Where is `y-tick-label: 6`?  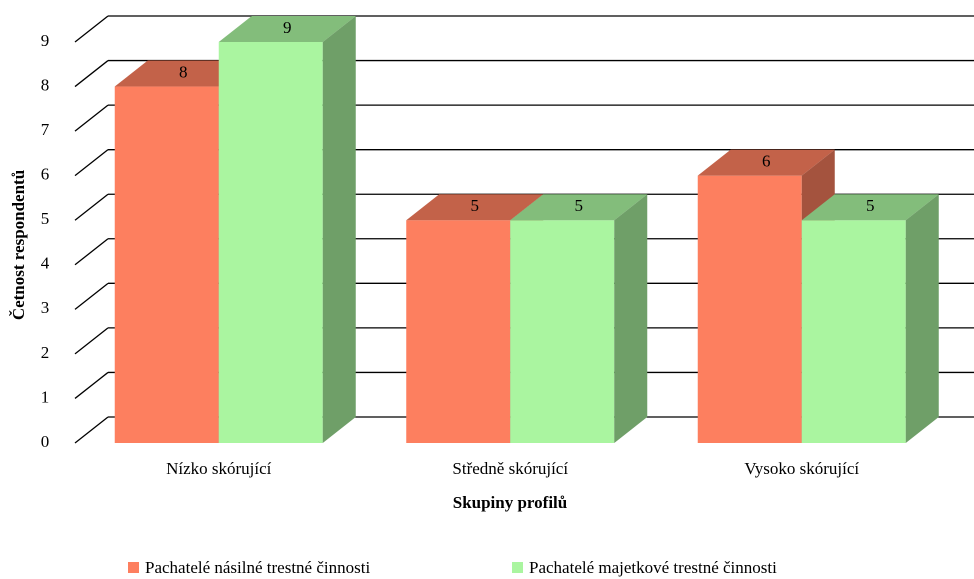
y-tick-label: 6 is located at coordinates (45, 174).